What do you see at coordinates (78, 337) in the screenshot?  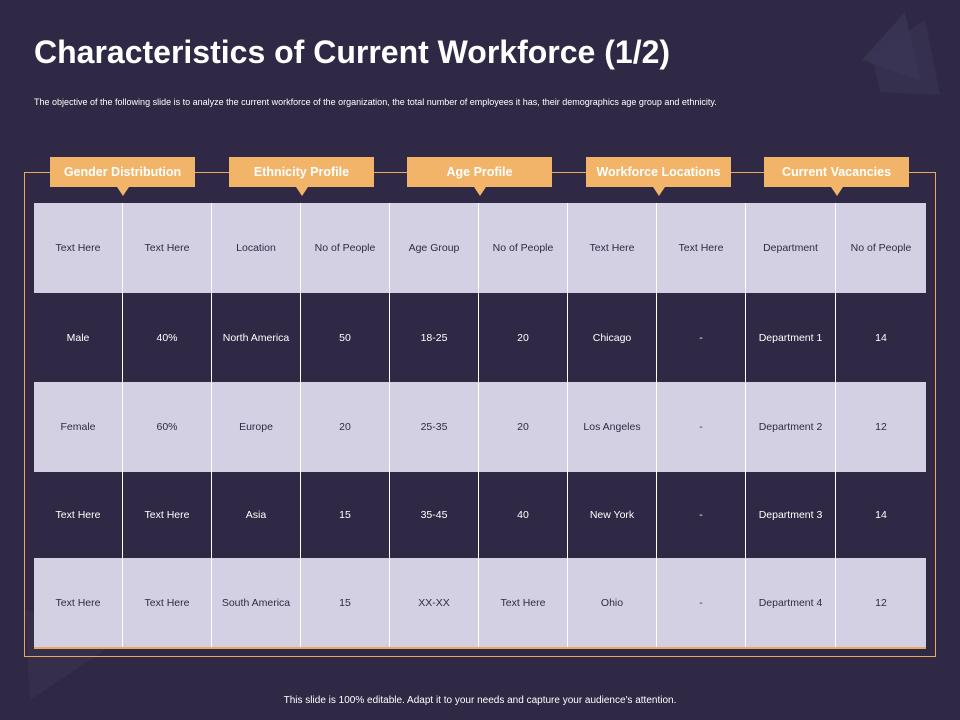 I see `table-cell: Male` at bounding box center [78, 337].